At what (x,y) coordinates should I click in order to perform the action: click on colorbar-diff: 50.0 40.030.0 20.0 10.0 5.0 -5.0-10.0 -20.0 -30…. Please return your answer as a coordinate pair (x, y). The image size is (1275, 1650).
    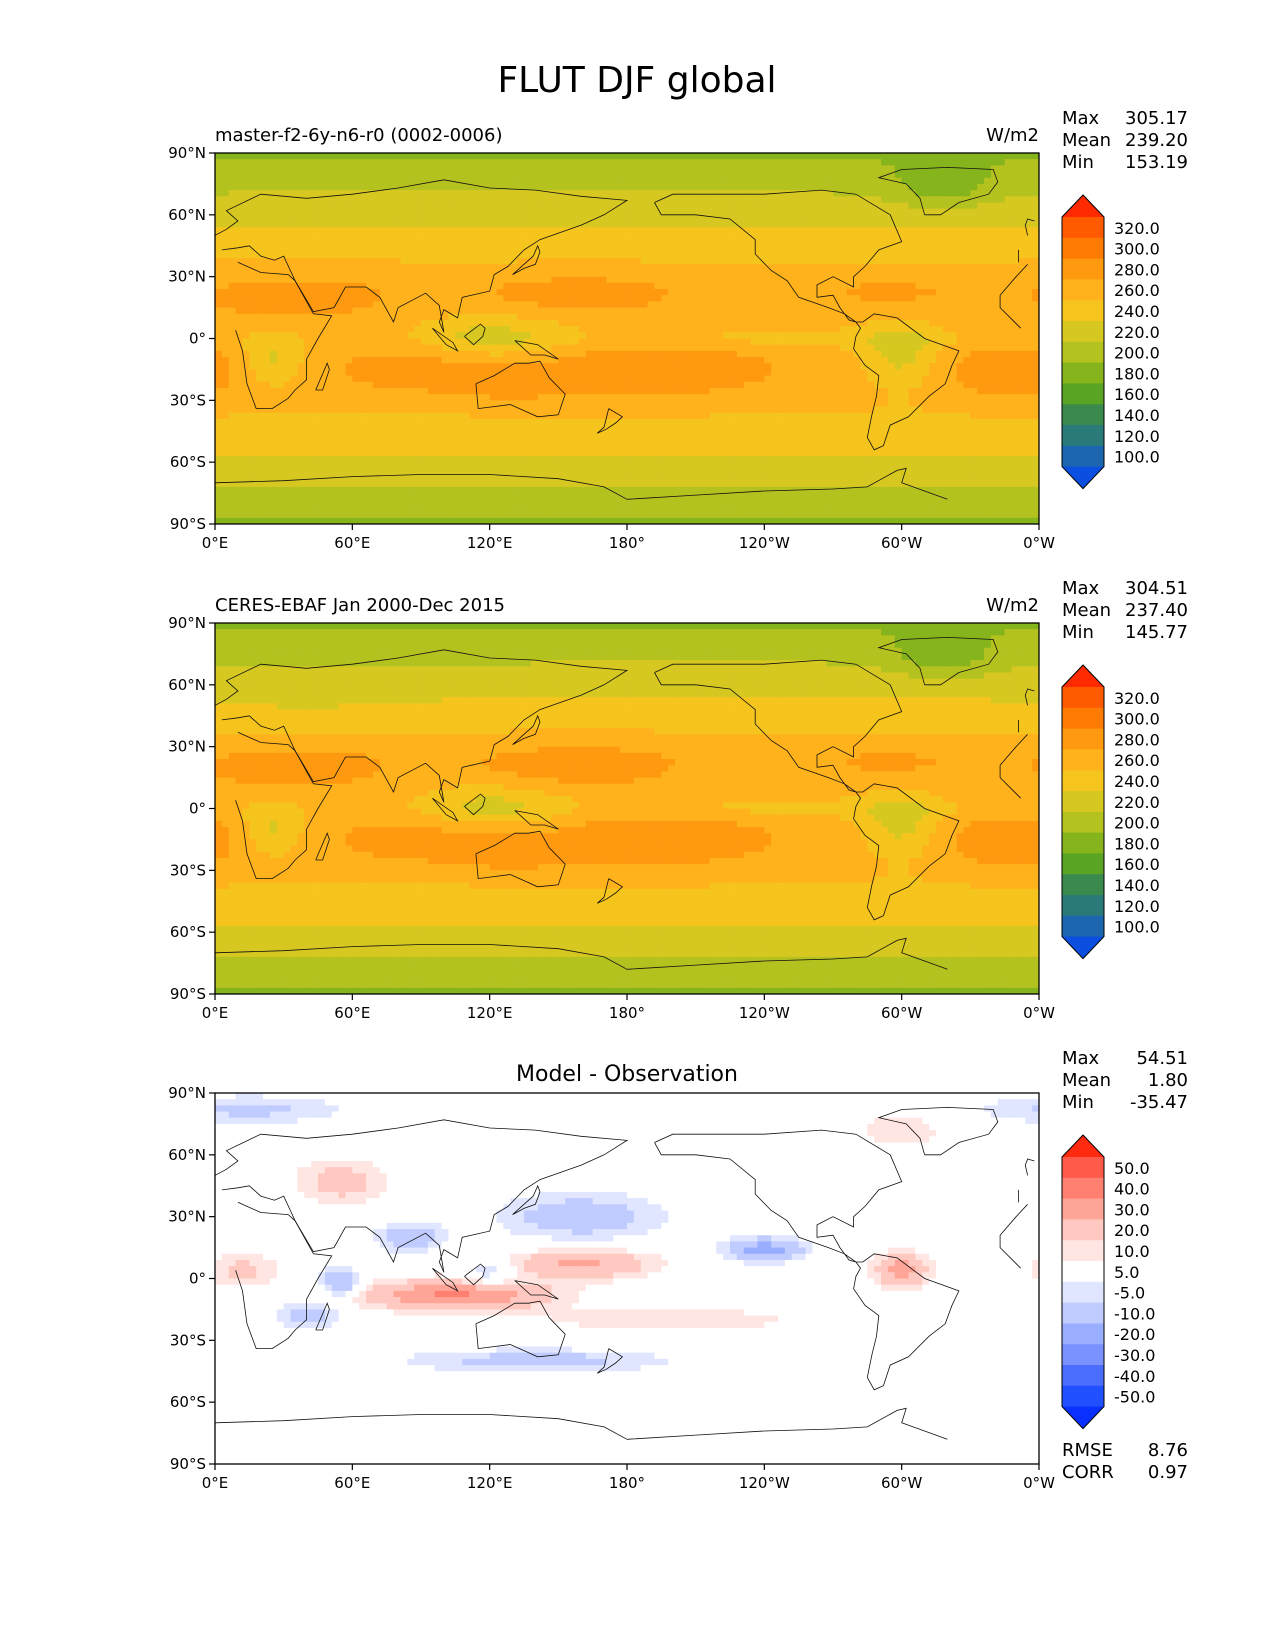
    Looking at the image, I should click on (1108, 1282).